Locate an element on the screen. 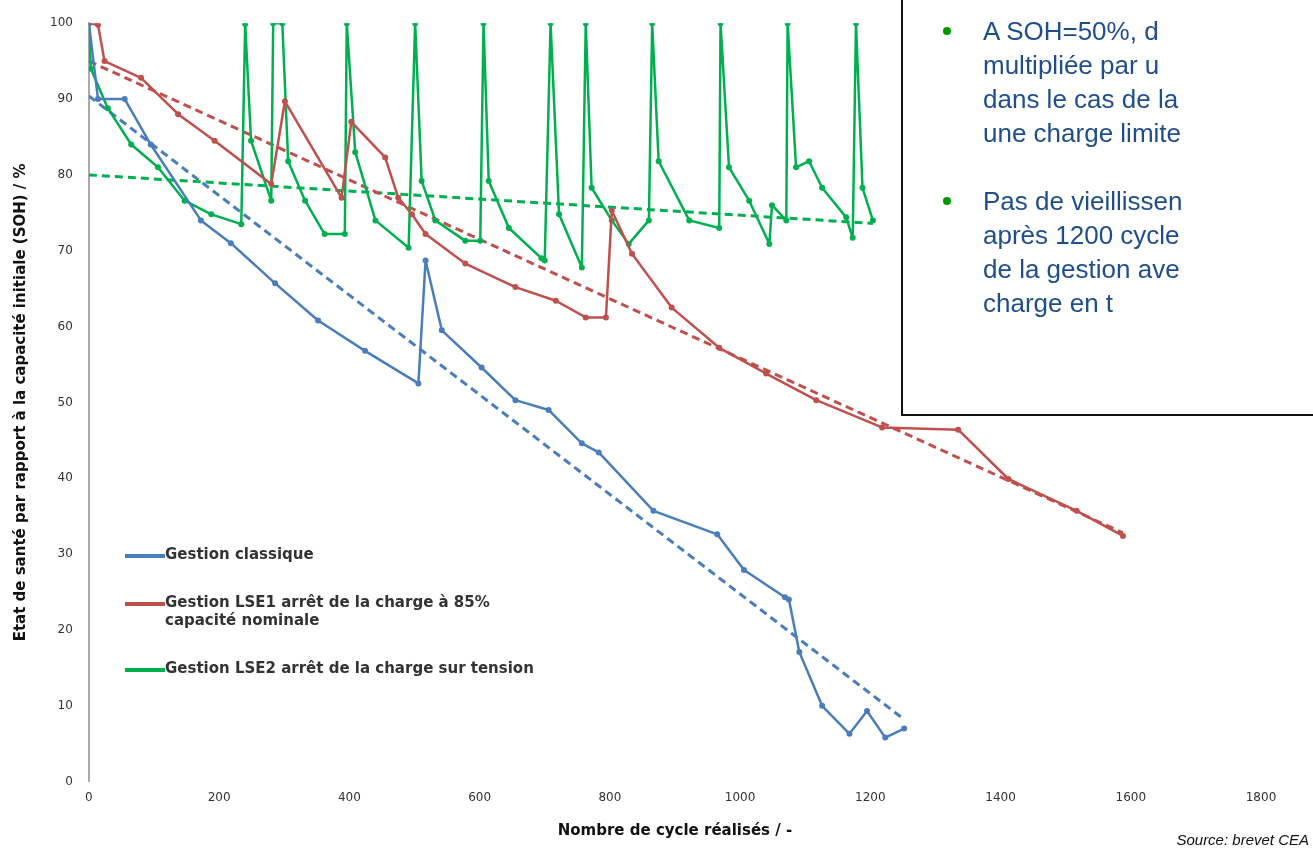 Image resolution: width=1313 pixels, height=850 pixels. x-tick-label: 400 is located at coordinates (349, 796).